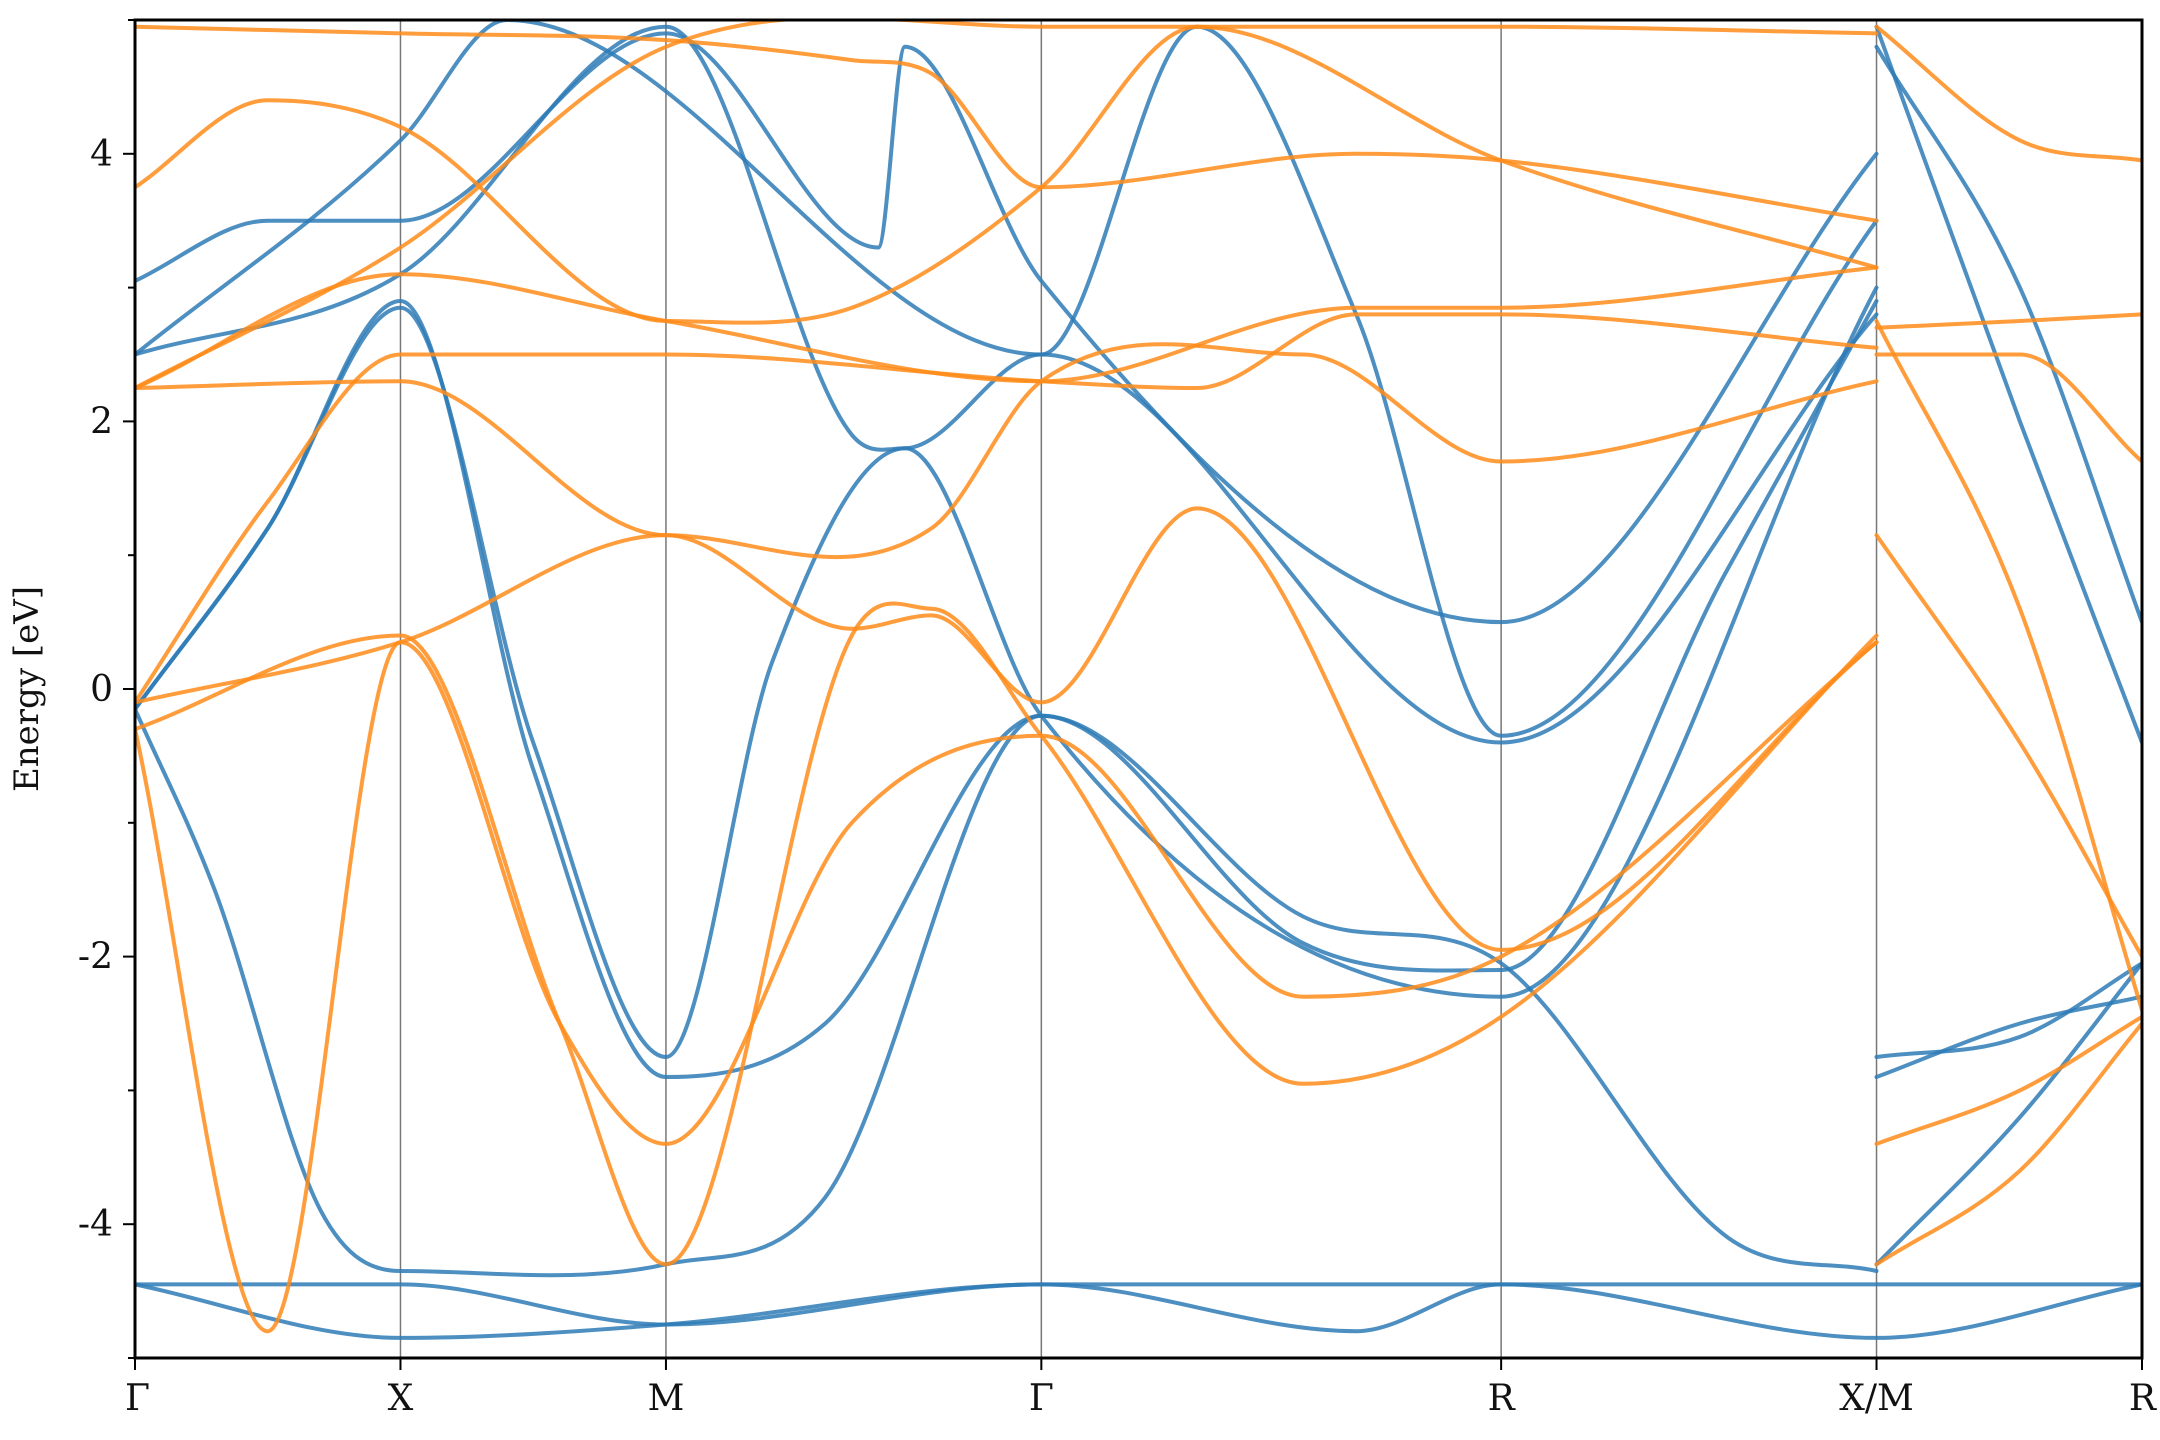 The width and height of the screenshot is (2160, 1440). I want to click on y-tick-label: 4, so click(101, 154).